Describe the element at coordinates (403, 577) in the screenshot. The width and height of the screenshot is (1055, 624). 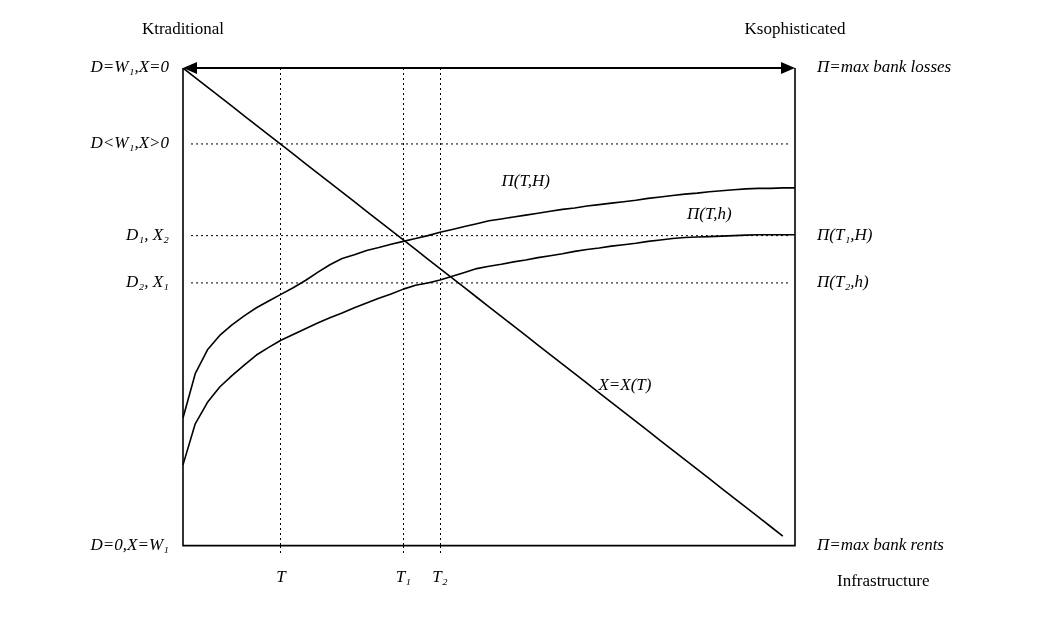
I see `x-tick-label: T₁` at that location.